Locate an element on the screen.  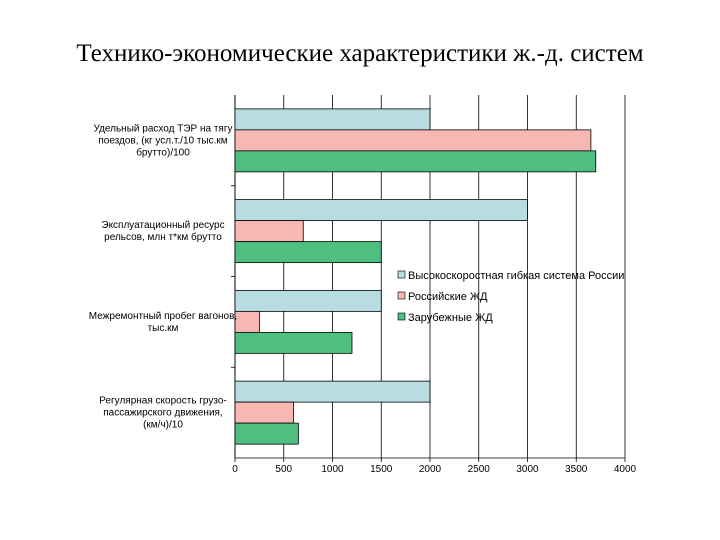
x-tick-label: 2500 is located at coordinates (479, 469).